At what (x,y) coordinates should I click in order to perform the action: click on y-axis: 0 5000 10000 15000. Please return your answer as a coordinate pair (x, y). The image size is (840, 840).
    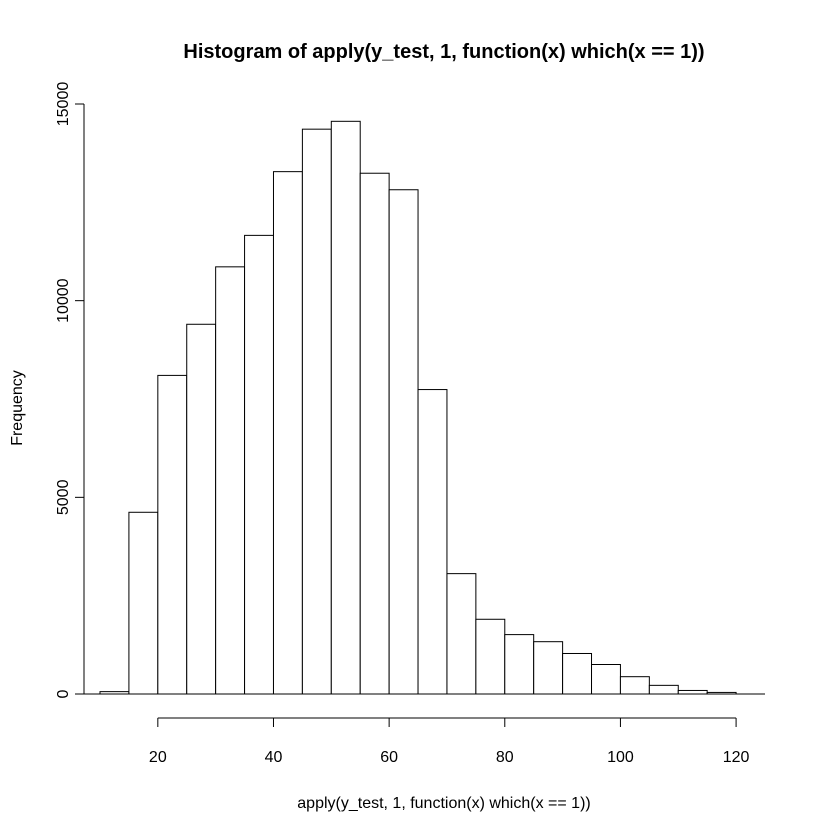
    Looking at the image, I should click on (70, 390).